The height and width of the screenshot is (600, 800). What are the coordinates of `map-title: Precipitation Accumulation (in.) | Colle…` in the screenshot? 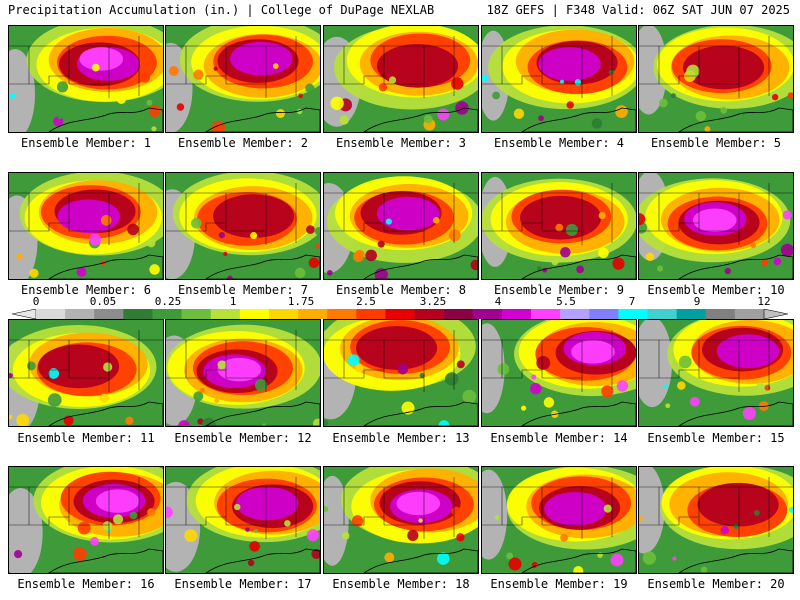 It's located at (221, 10).